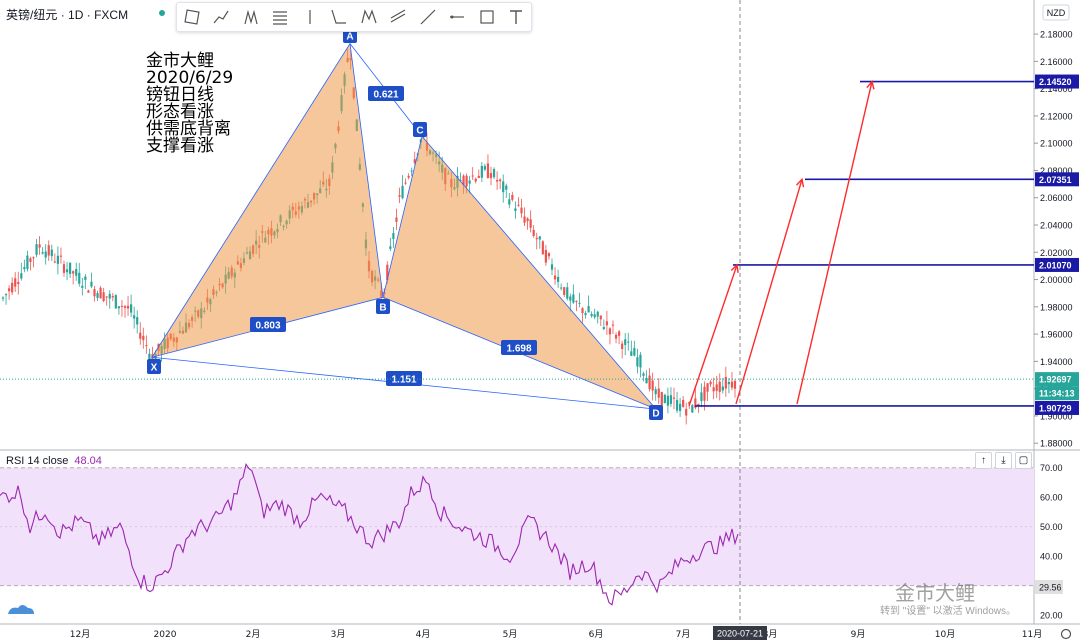 This screenshot has height=641, width=1080. I want to click on channel-icon, so click(399, 17).